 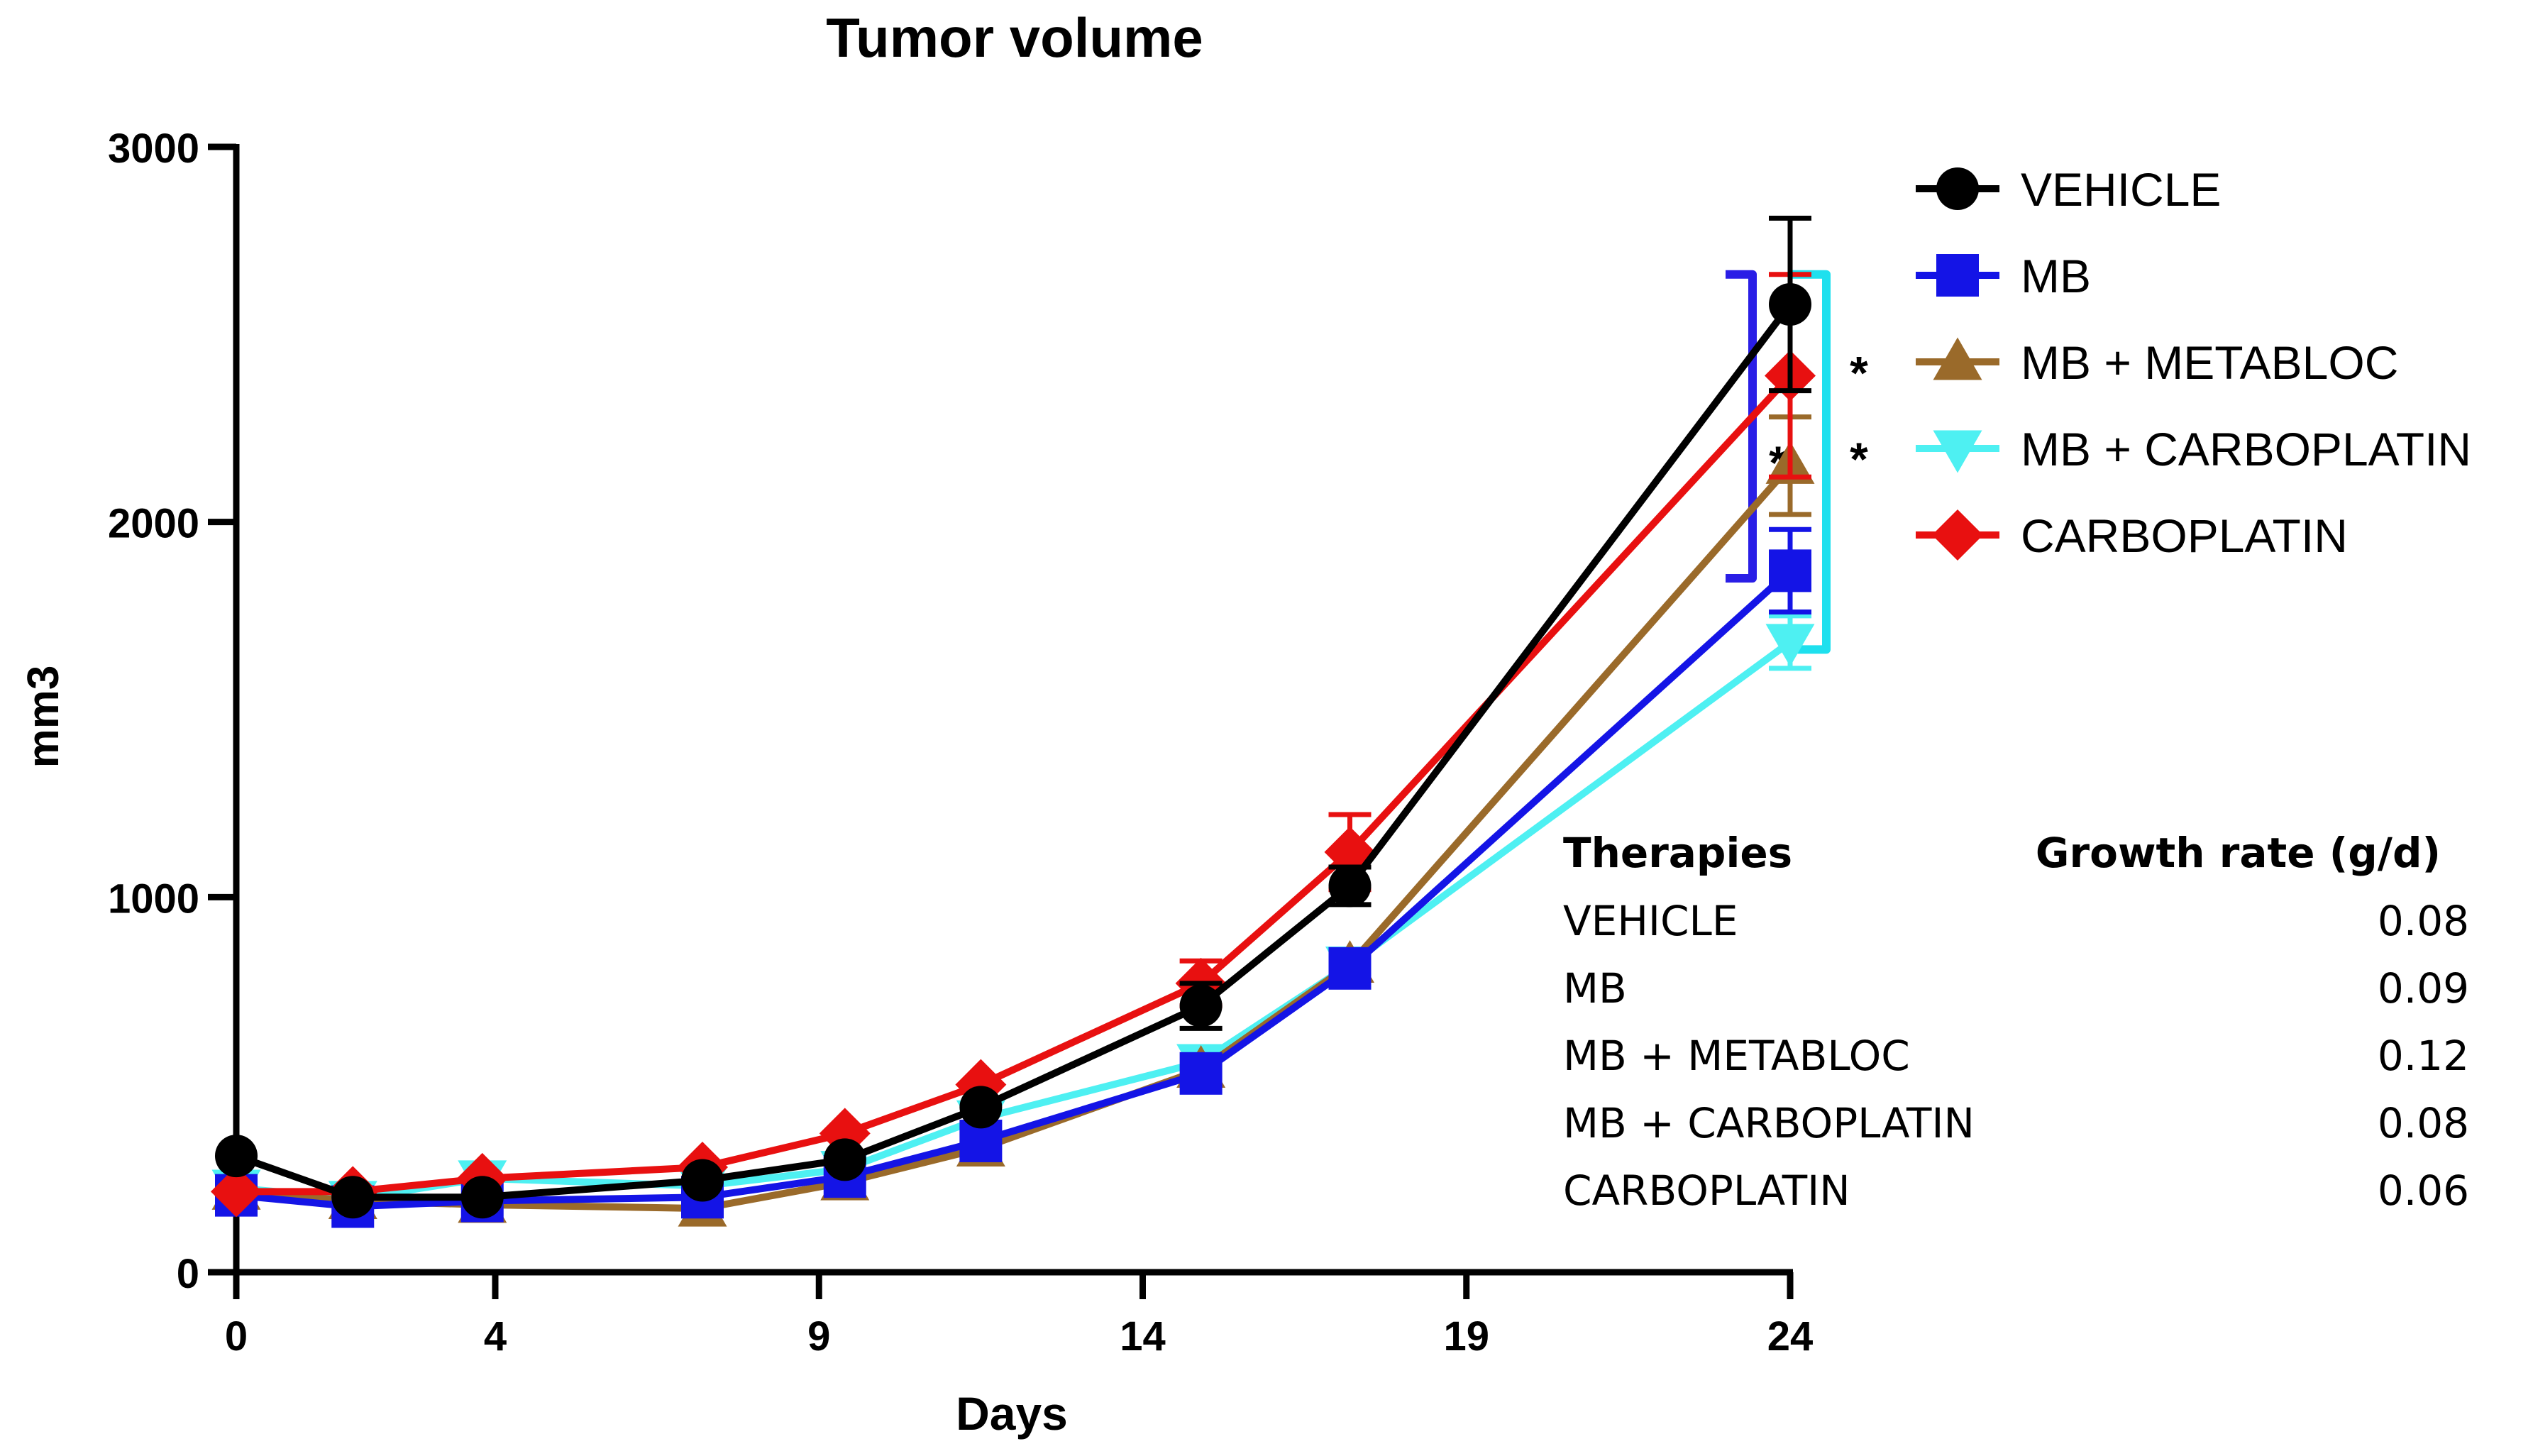 I want to click on therapy-name: MB + METABLOC, so click(x=1736, y=1056).